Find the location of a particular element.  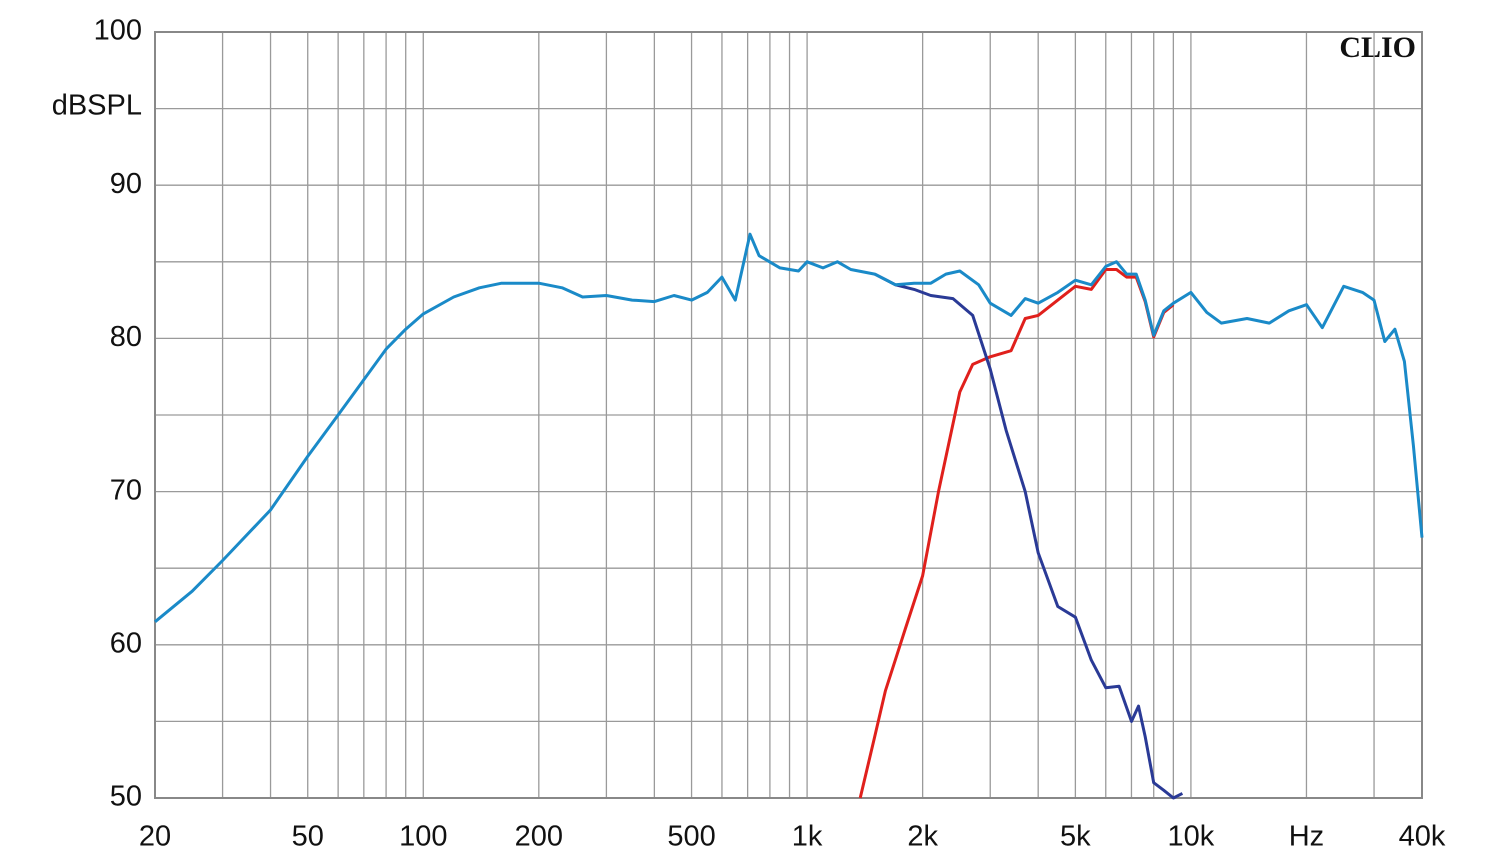

x-tick-label: 50 is located at coordinates (308, 837).